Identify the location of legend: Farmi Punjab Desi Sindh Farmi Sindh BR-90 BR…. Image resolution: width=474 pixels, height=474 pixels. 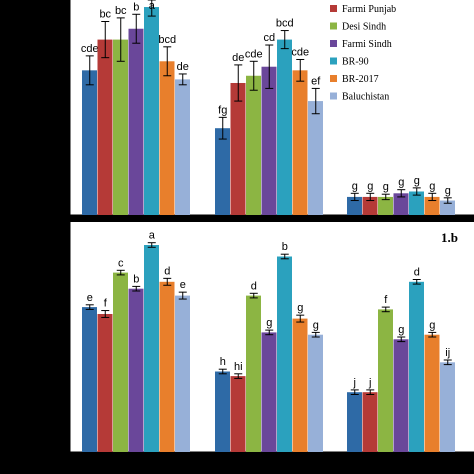
(363, 53).